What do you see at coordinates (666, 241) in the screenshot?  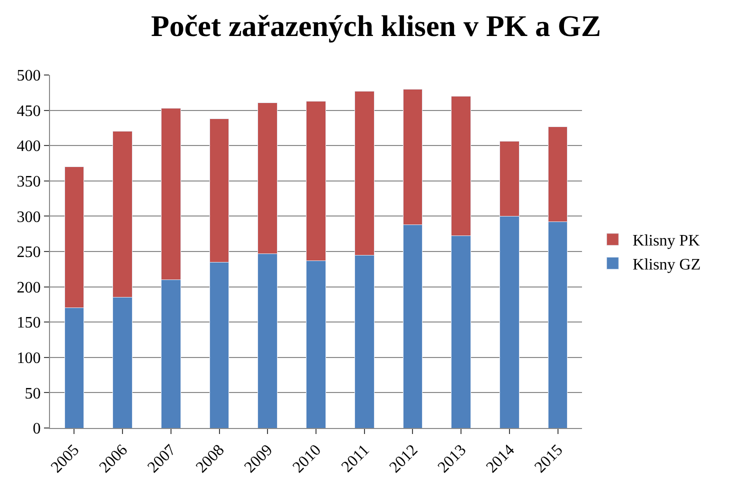 I see `legend-label: Klisny PK` at bounding box center [666, 241].